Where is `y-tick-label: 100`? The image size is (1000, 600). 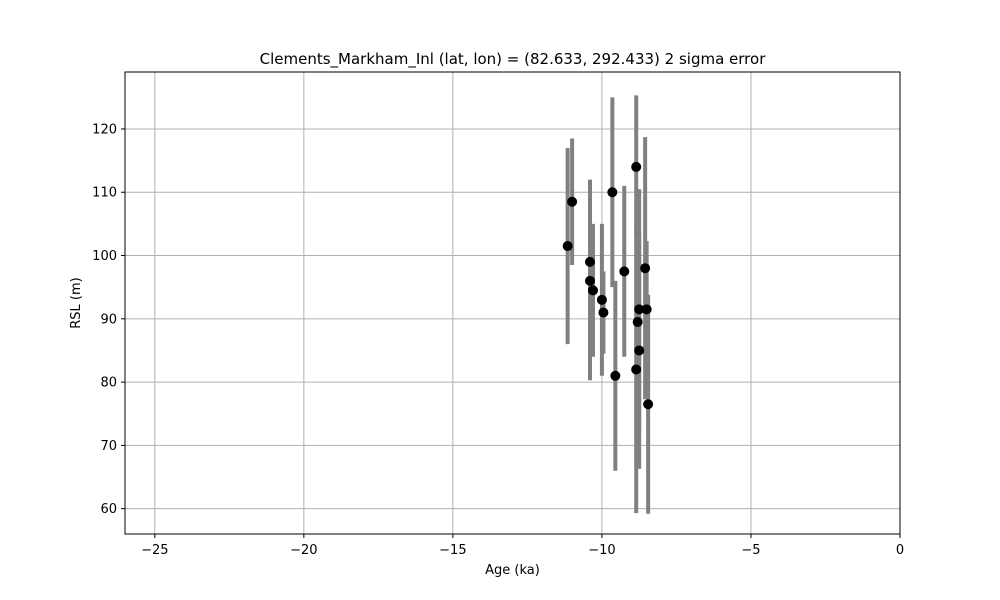 y-tick-label: 100 is located at coordinates (104, 256).